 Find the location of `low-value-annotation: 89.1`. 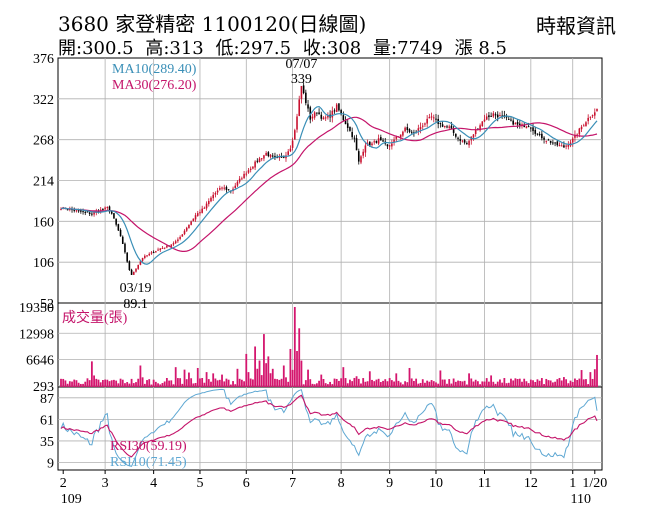

low-value-annotation: 89.1 is located at coordinates (135, 304).